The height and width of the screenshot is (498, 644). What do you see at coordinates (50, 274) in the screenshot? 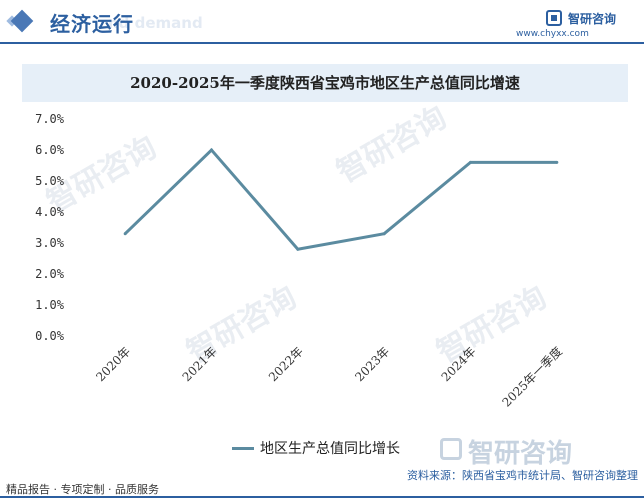
I see `y-tick-label: 2.0%` at bounding box center [50, 274].